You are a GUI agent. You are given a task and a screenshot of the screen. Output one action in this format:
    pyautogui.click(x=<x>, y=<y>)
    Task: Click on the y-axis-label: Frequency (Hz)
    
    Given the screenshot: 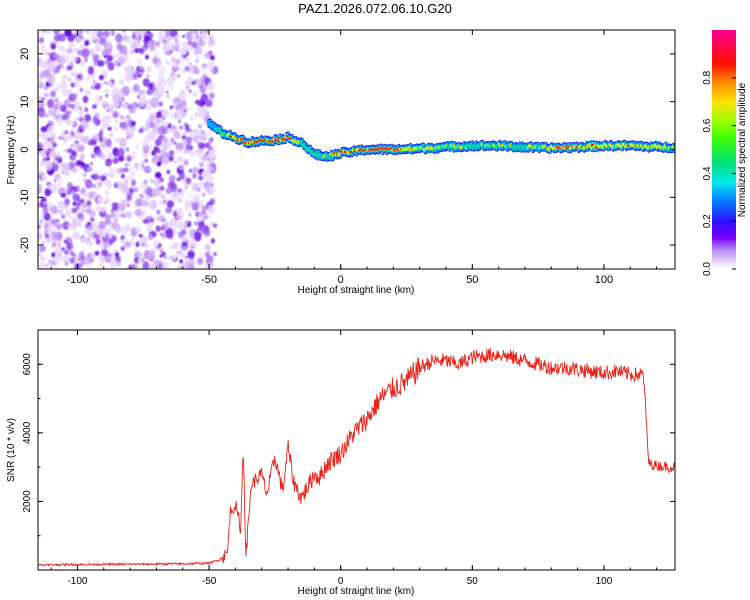 What is the action you would take?
    pyautogui.click(x=11, y=150)
    